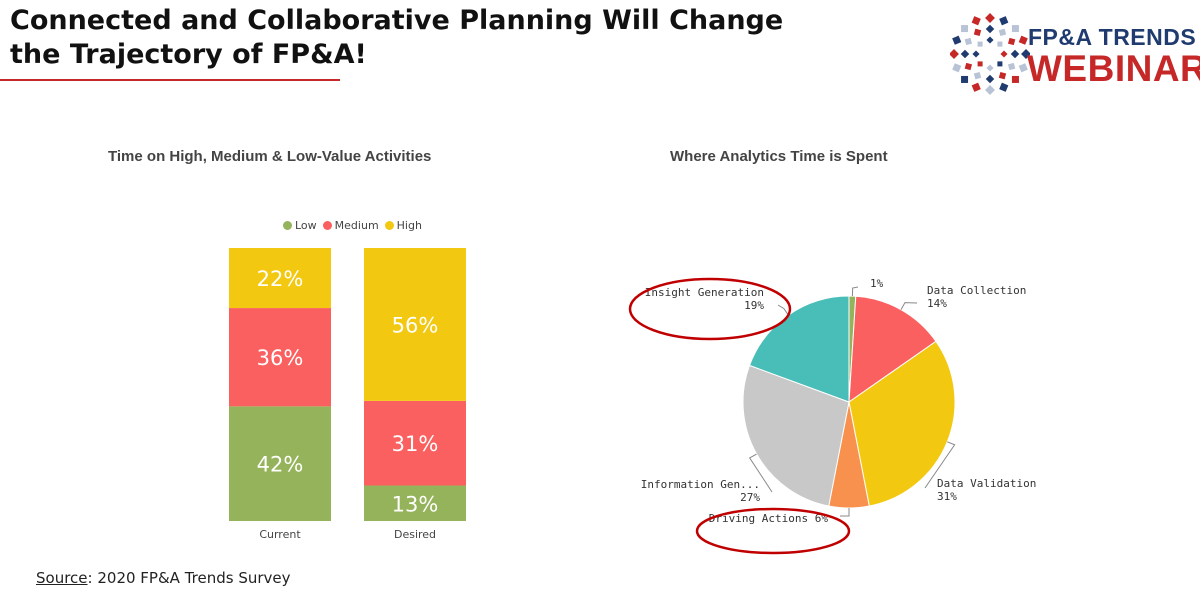 Image resolution: width=1200 pixels, height=600 pixels. What do you see at coordinates (62, 578) in the screenshot?
I see `source-label: Source` at bounding box center [62, 578].